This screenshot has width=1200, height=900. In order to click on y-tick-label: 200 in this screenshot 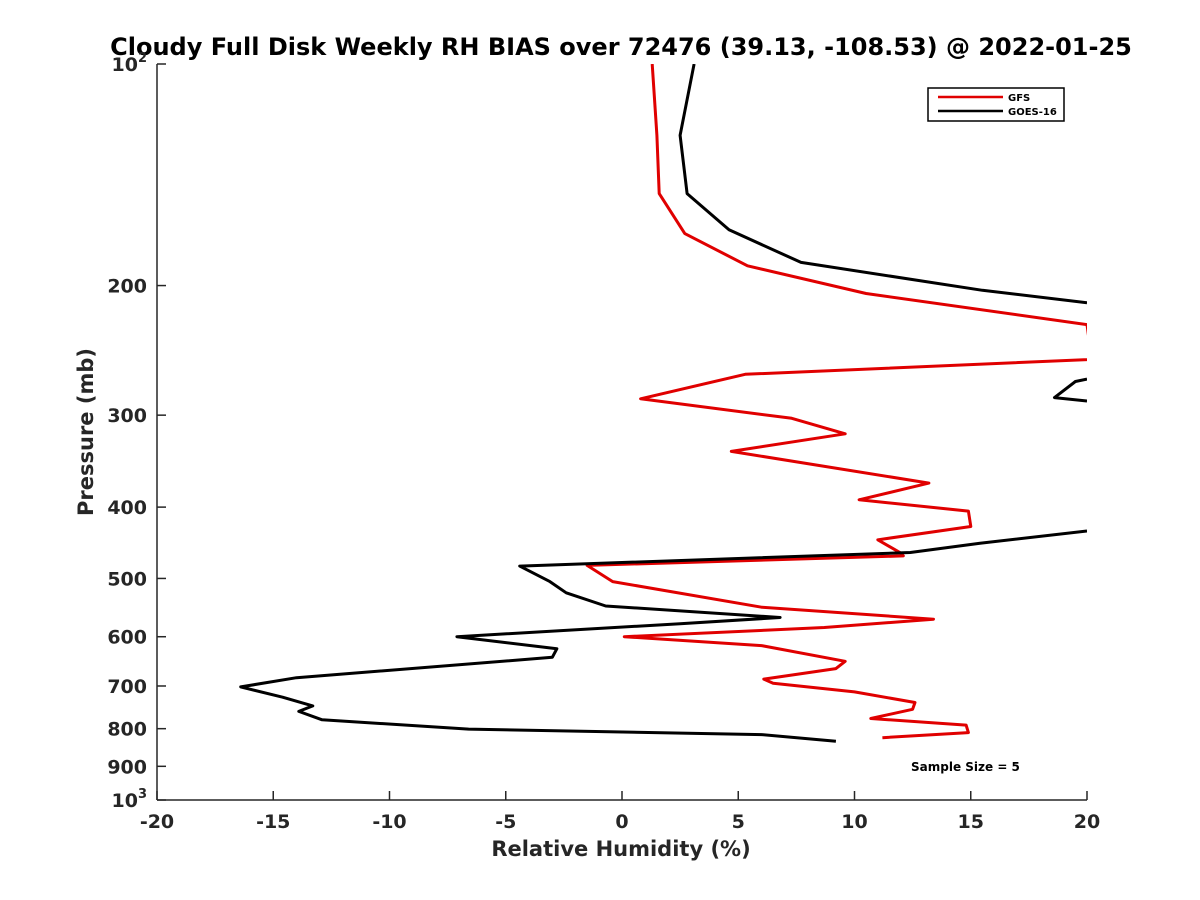, I will do `click(127, 287)`.